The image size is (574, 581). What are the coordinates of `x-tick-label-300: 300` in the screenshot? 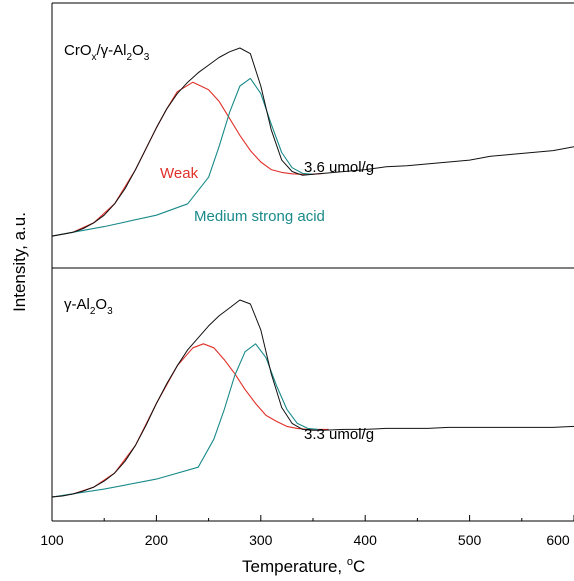 It's located at (261, 540).